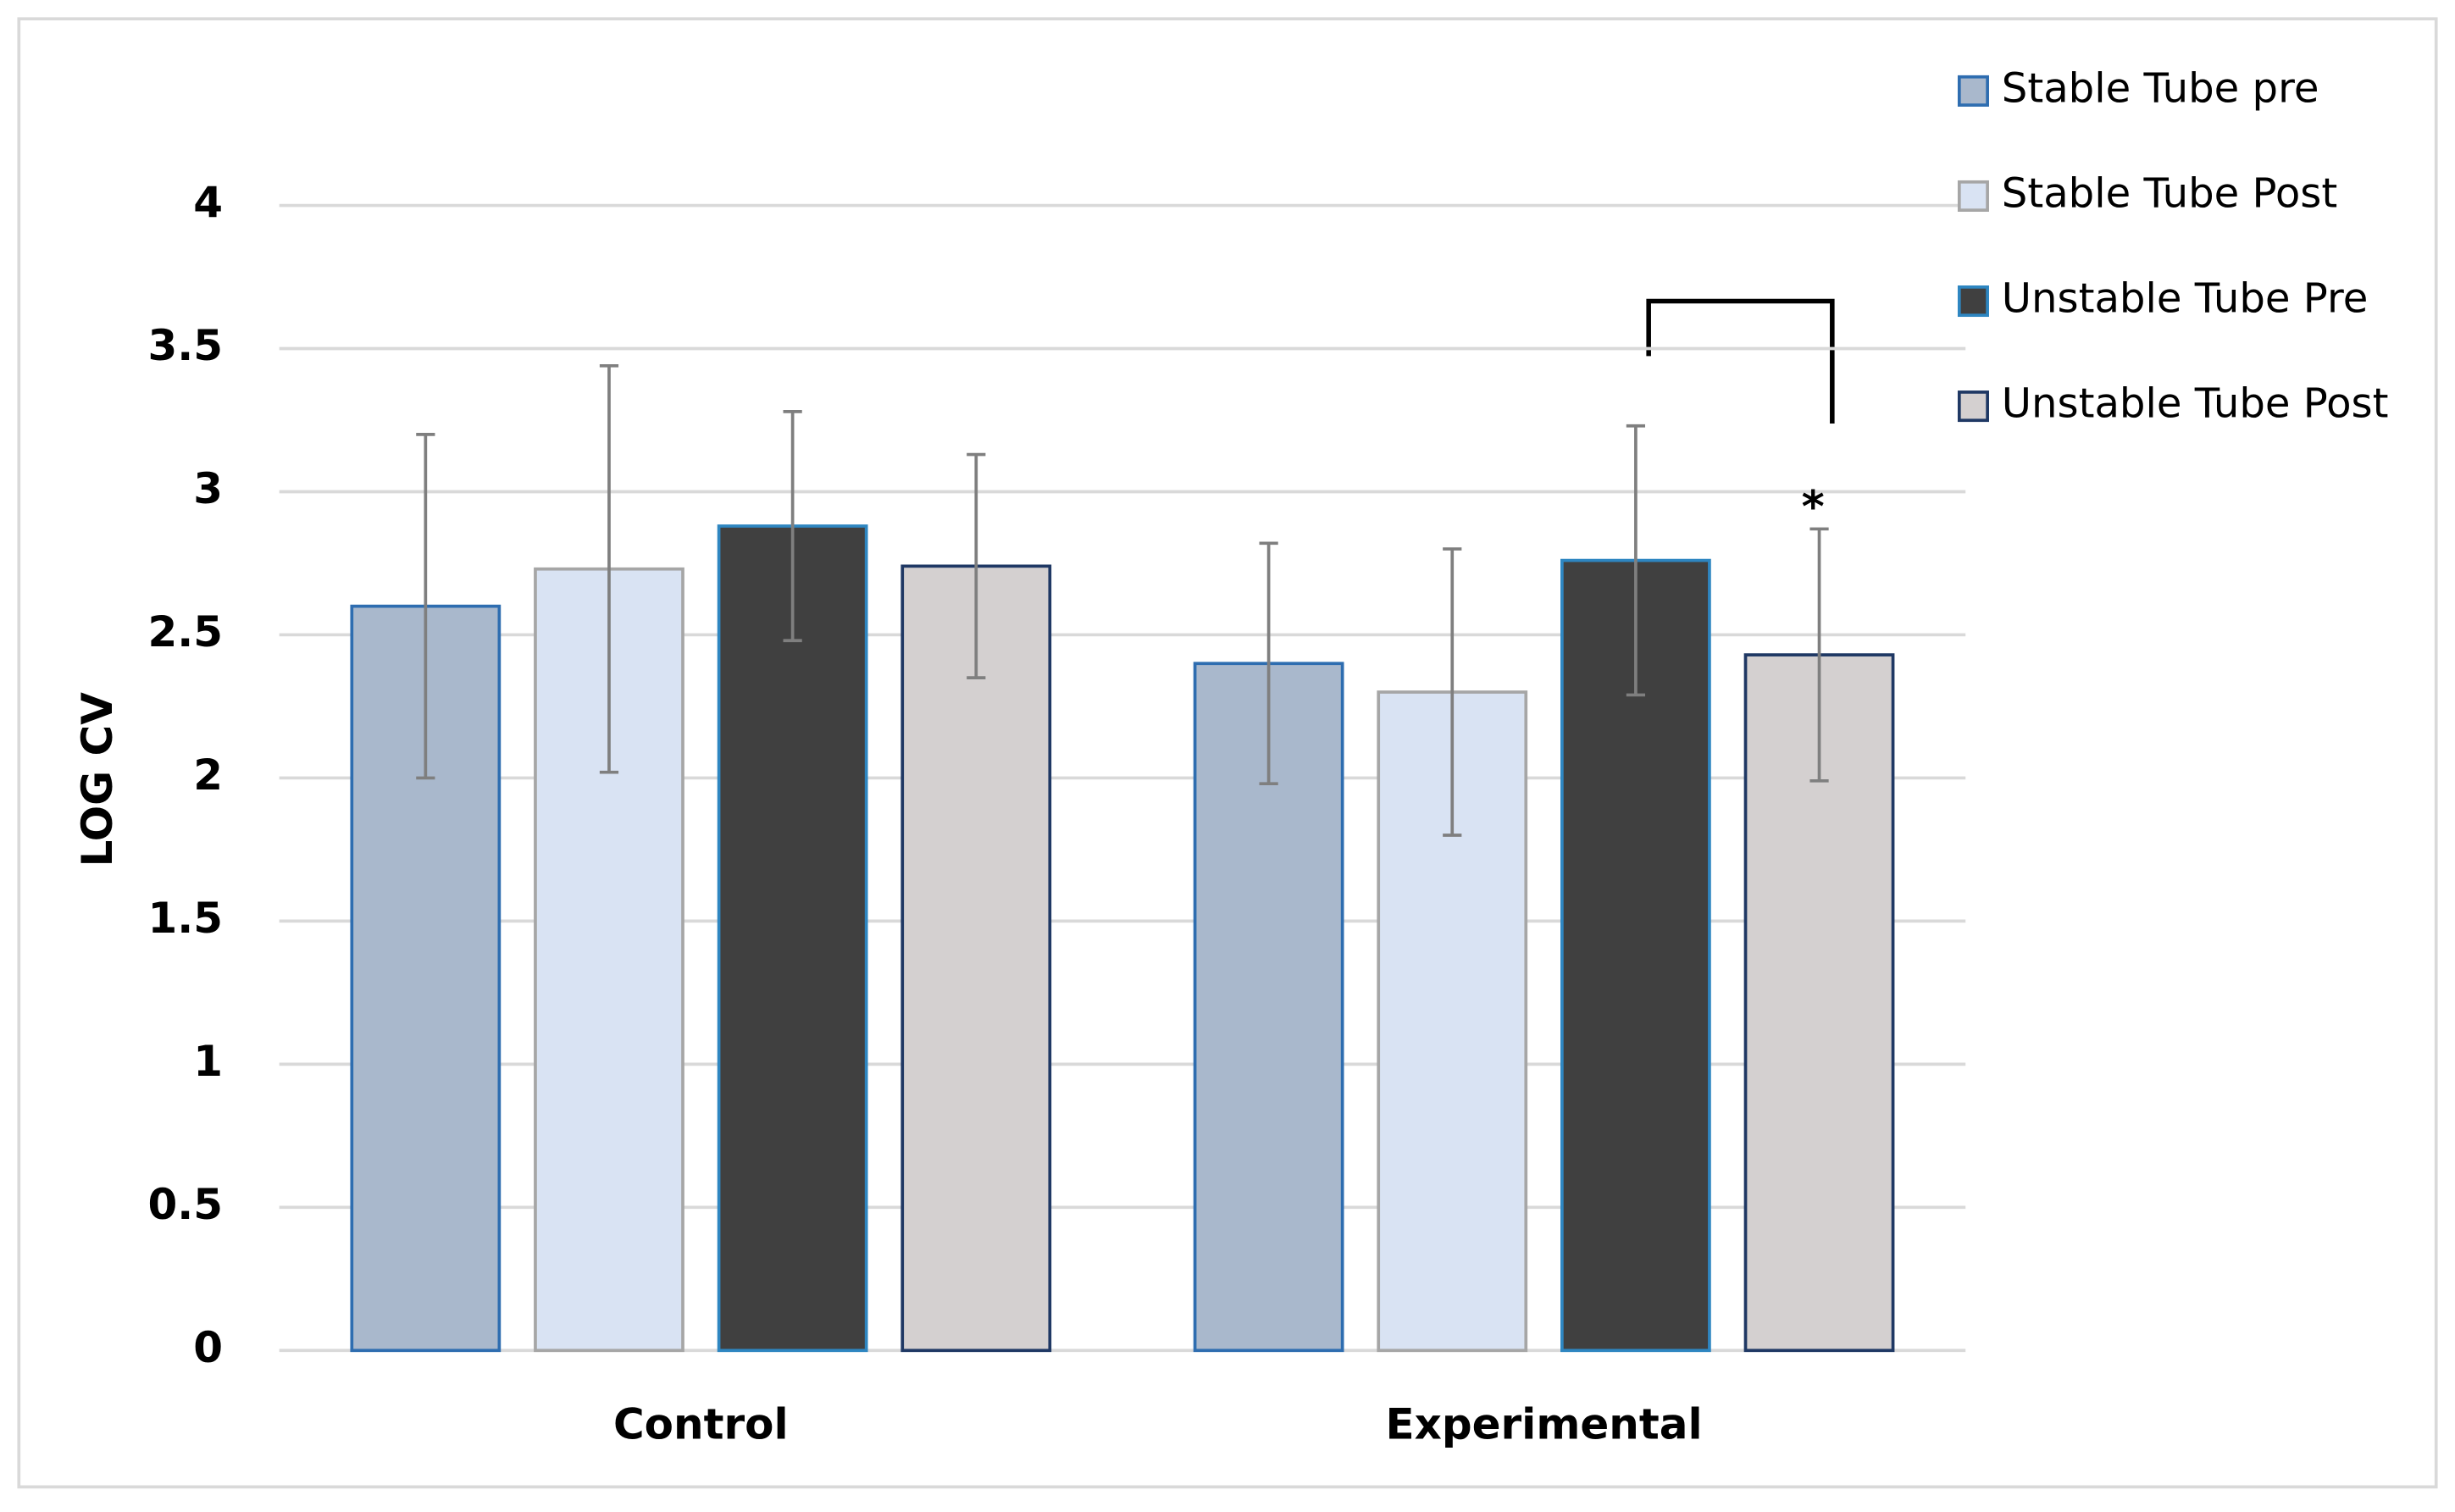 The width and height of the screenshot is (2455, 1512). What do you see at coordinates (208, 202) in the screenshot?
I see `y-tick-label: 4` at bounding box center [208, 202].